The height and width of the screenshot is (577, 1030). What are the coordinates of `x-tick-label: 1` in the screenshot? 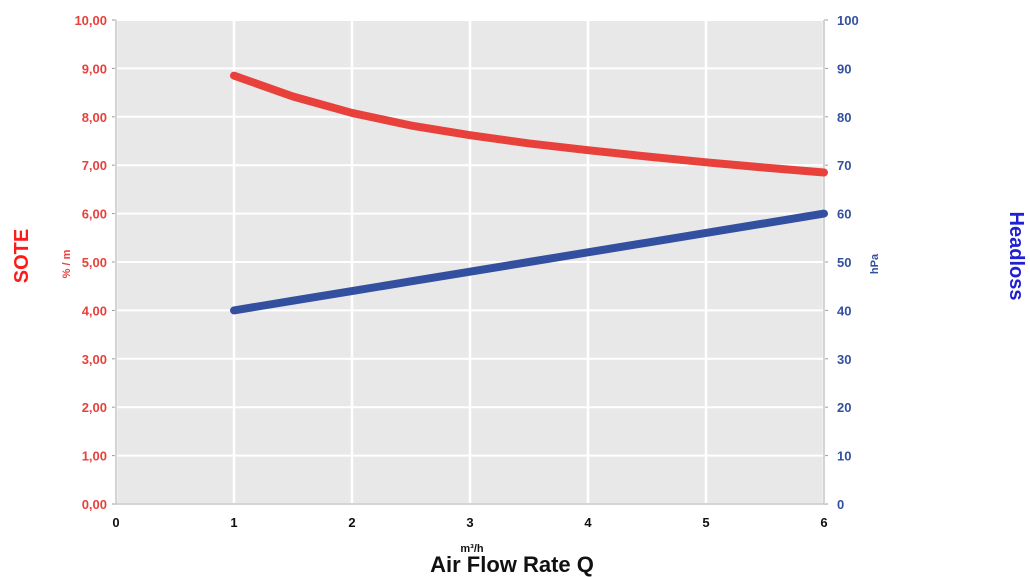 It's located at (233, 522).